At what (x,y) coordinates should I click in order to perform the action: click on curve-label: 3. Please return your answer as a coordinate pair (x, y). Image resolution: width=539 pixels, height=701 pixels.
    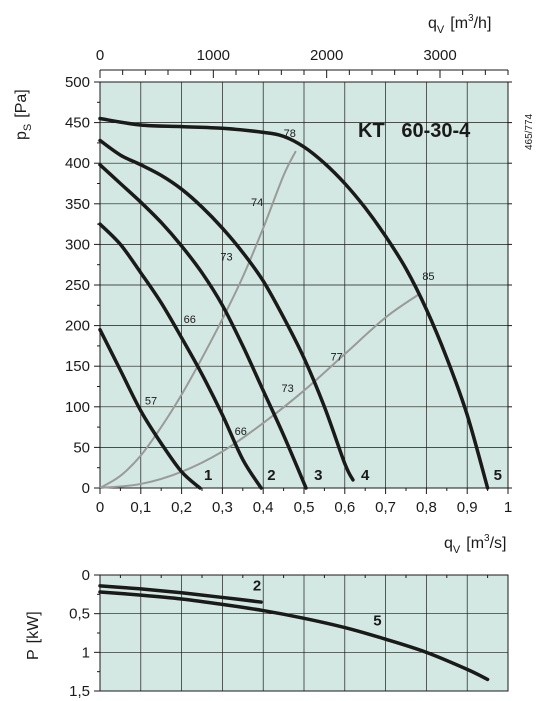
    Looking at the image, I should click on (318, 475).